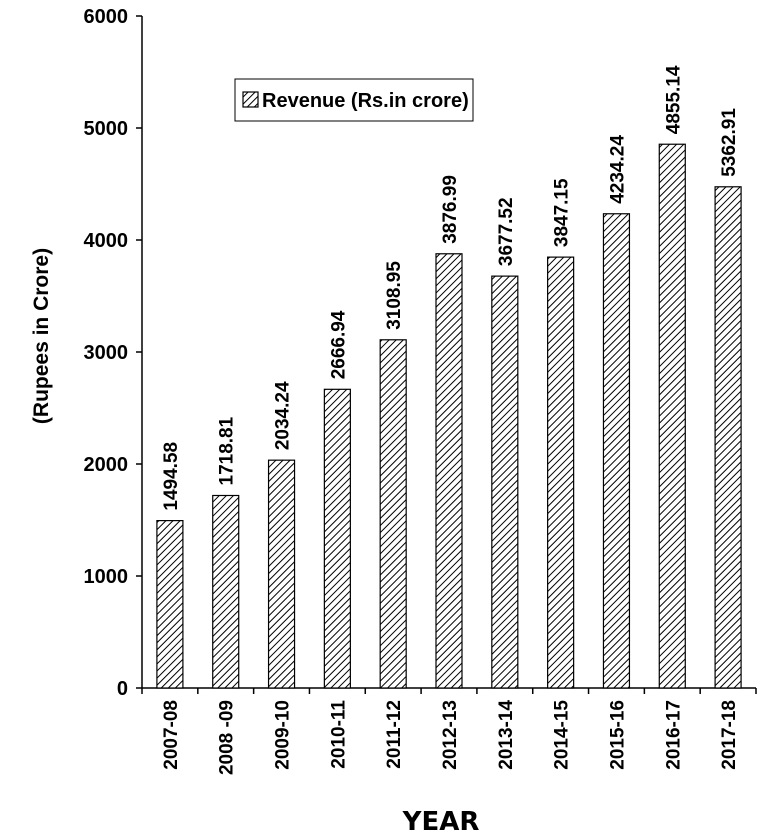  I want to click on y-tick-label: 3000, so click(106, 353).